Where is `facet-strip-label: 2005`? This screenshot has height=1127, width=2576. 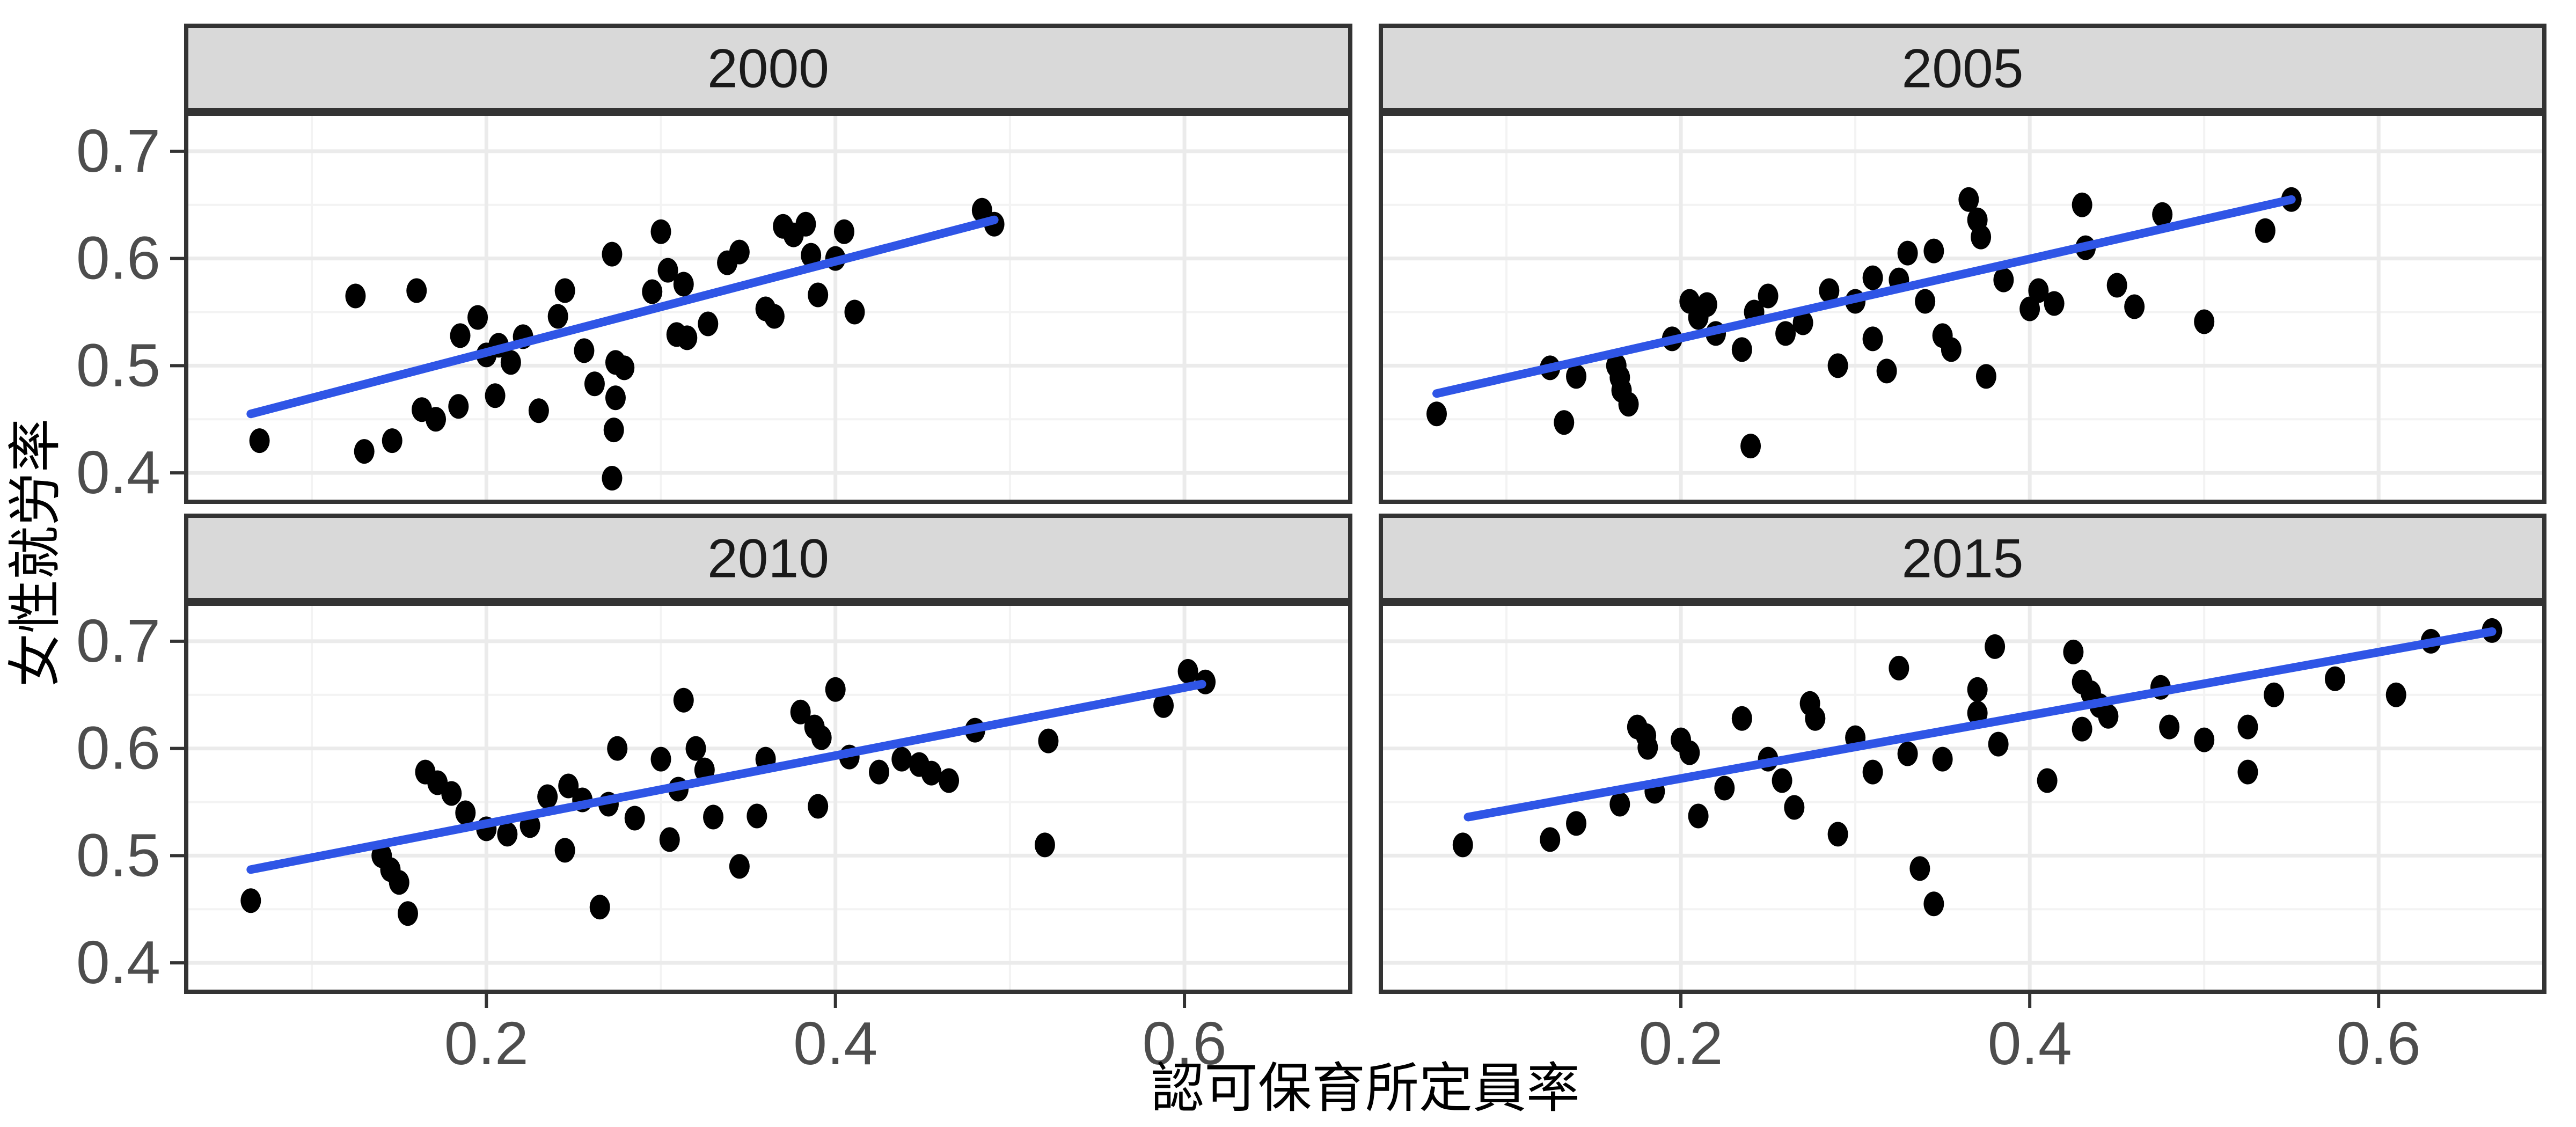
facet-strip-label: 2005 is located at coordinates (1963, 68).